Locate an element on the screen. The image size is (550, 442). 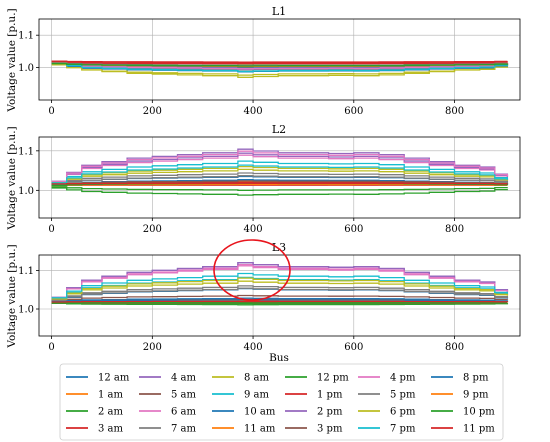
legend-frame is located at coordinates (281, 402).